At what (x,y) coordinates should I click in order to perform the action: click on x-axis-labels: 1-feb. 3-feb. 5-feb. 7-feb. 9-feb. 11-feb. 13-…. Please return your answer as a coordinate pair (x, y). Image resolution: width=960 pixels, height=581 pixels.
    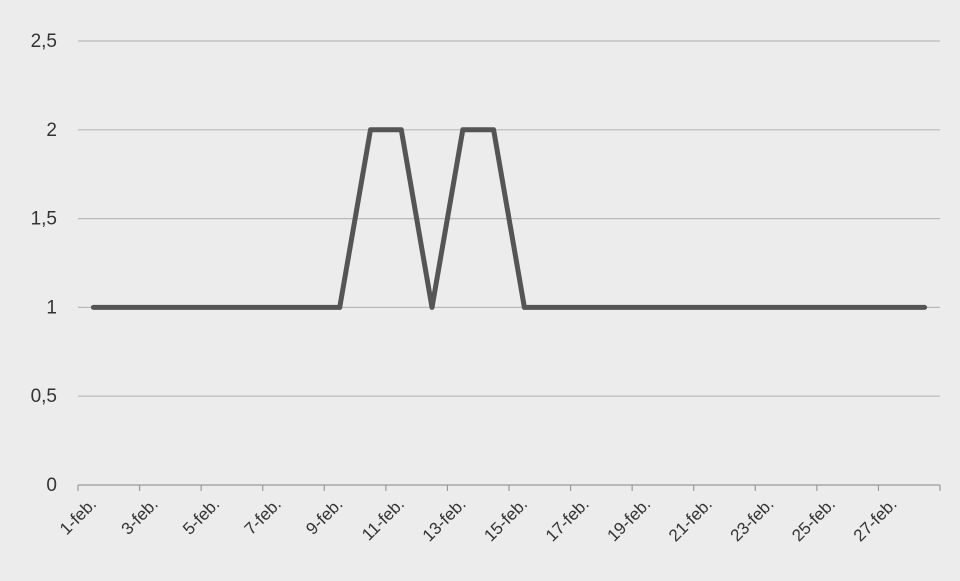
    Looking at the image, I should click on (478, 519).